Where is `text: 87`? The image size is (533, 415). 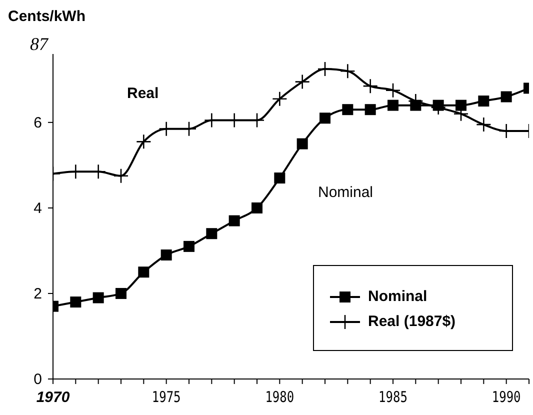 text: 87 is located at coordinates (39, 44).